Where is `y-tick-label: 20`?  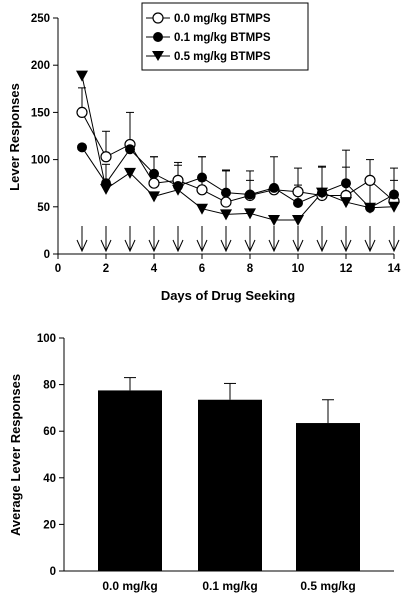 y-tick-label: 20 is located at coordinates (49, 525).